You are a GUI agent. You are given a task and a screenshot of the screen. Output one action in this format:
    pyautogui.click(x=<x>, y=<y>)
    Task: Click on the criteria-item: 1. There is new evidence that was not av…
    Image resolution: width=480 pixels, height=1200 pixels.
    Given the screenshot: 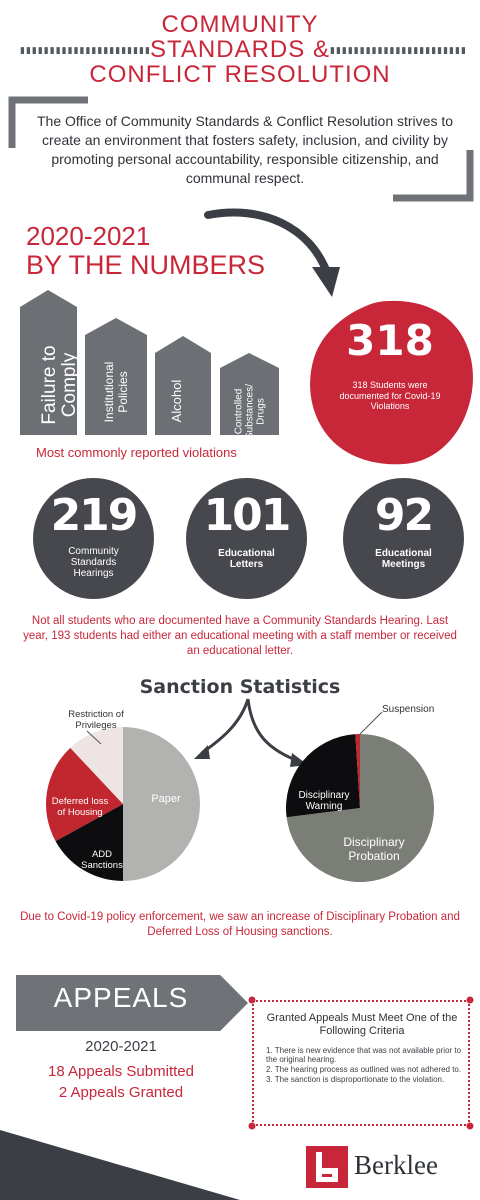 What is the action you would take?
    pyautogui.click(x=364, y=1055)
    